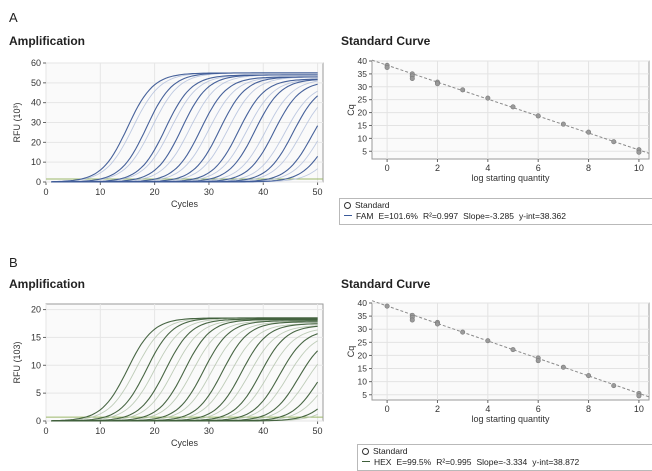 Image resolution: width=652 pixels, height=471 pixels. Describe the element at coordinates (390, 451) in the screenshot. I see `legend-b-standard-label: Standard` at that location.